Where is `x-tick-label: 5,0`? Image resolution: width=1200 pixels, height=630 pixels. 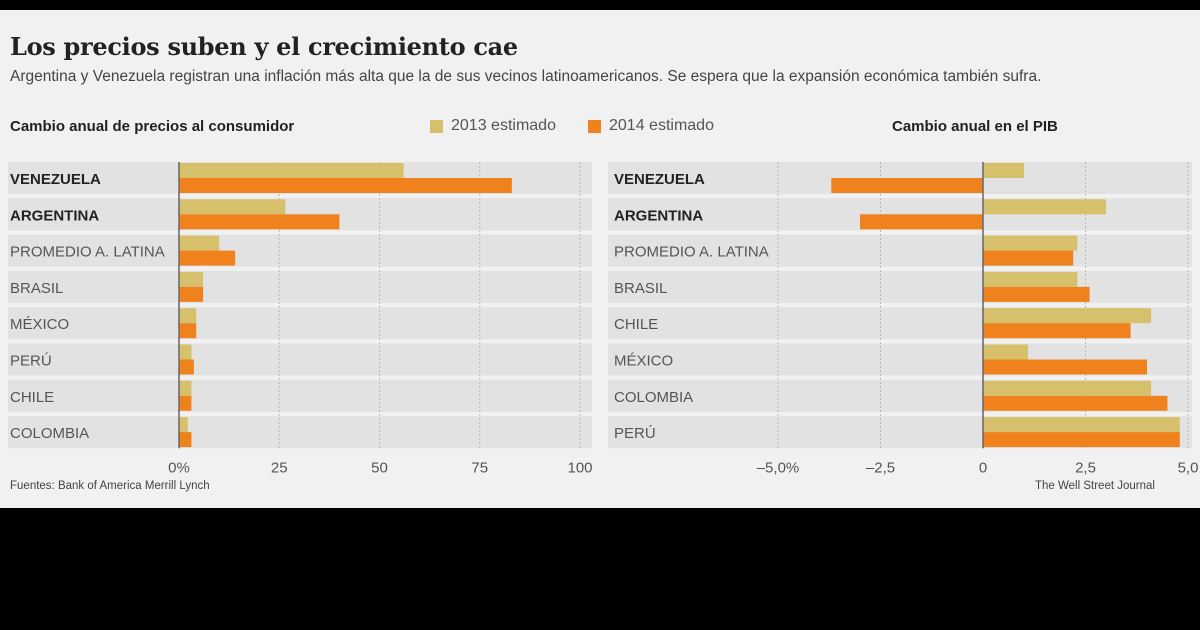
x-tick-label: 5,0 is located at coordinates (1188, 467).